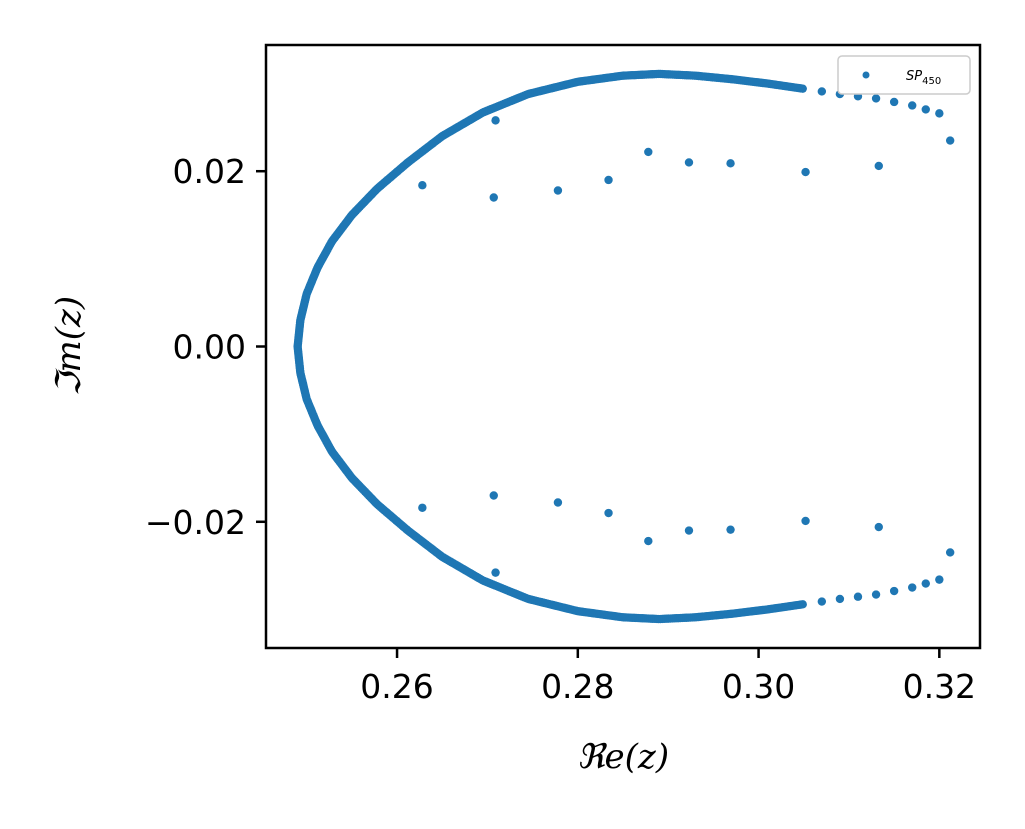 This screenshot has width=1025, height=829. I want to click on legend-label-sub: 450, so click(931, 81).